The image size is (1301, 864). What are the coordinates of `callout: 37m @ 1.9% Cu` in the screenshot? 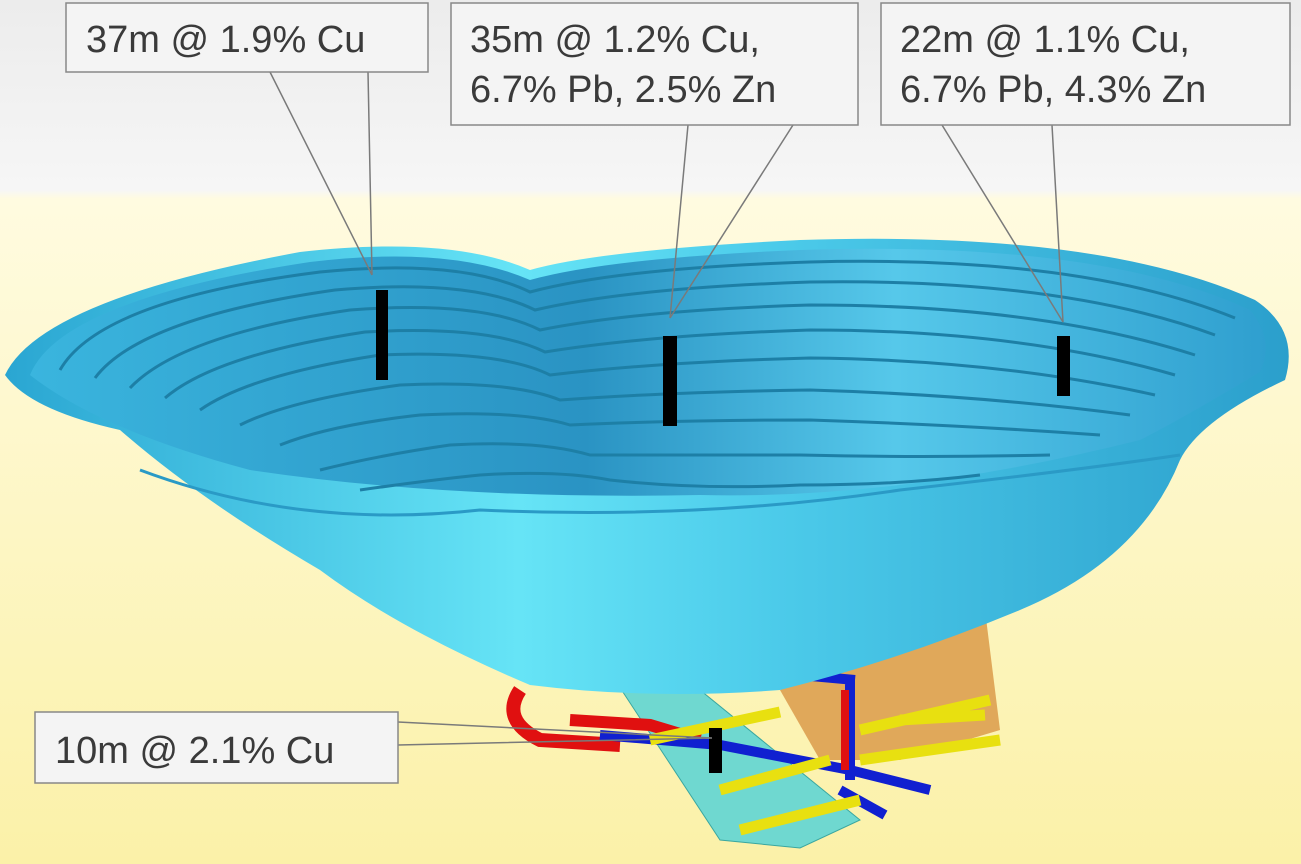 It's located at (247, 37).